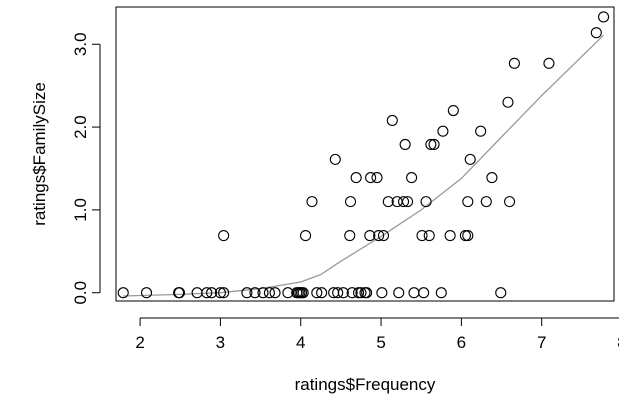 This screenshot has width=619, height=403. Describe the element at coordinates (139, 342) in the screenshot. I see `x-tick-label: 2` at that location.